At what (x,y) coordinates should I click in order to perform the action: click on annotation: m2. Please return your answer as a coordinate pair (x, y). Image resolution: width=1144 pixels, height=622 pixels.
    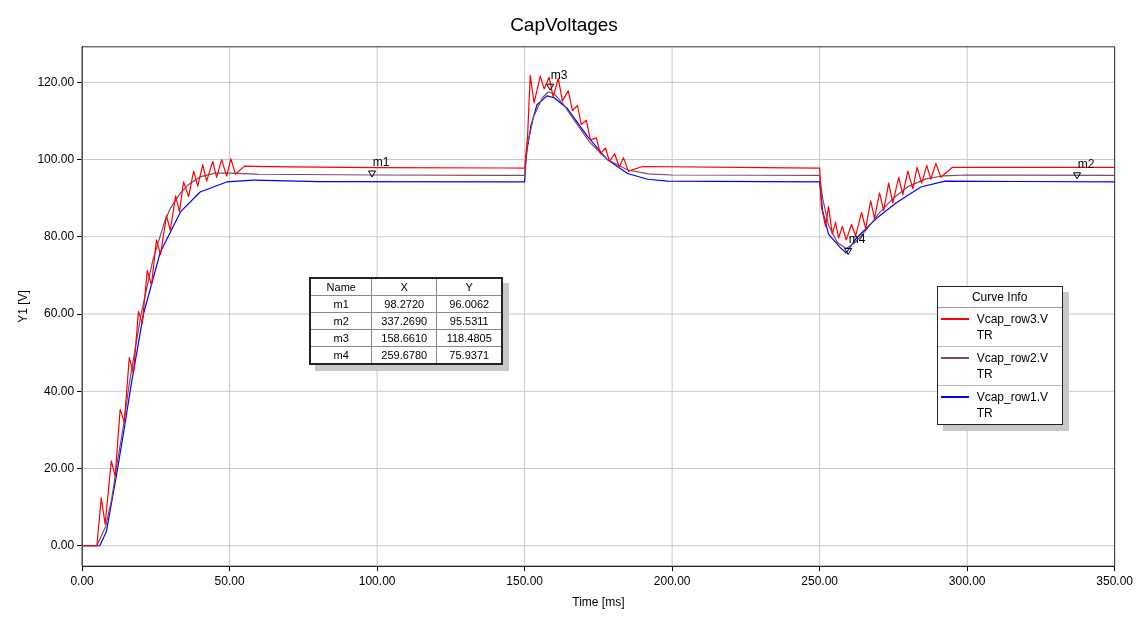
    Looking at the image, I should click on (341, 321).